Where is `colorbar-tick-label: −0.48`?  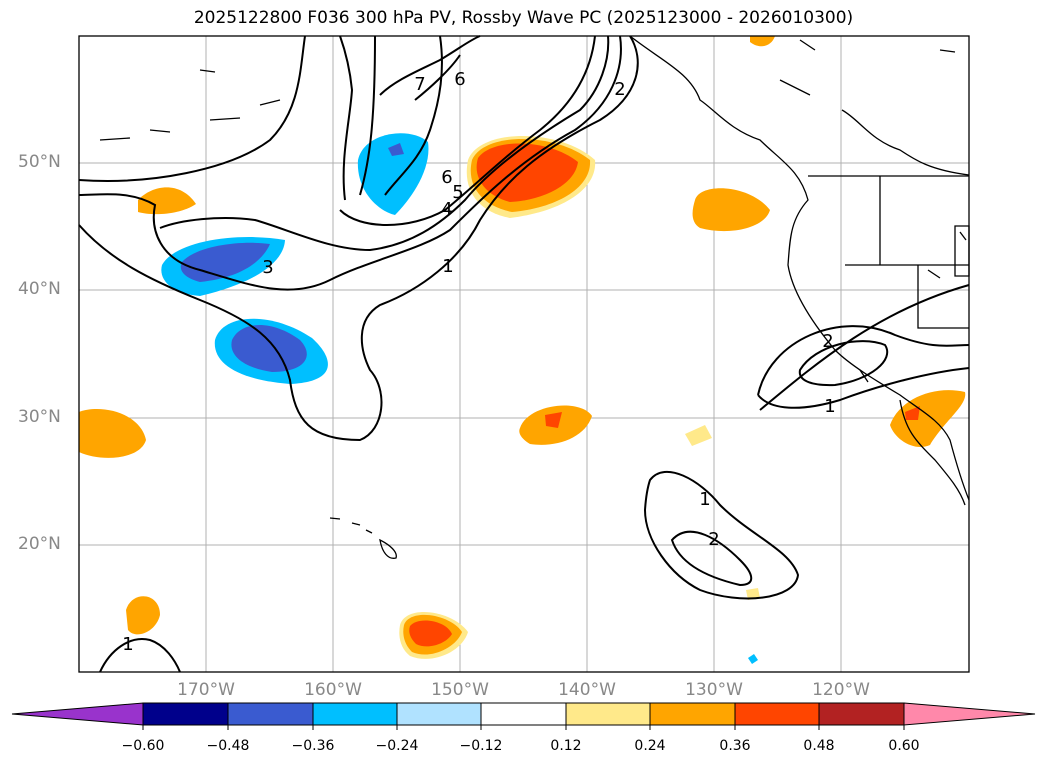
colorbar-tick-label: −0.48 is located at coordinates (228, 746).